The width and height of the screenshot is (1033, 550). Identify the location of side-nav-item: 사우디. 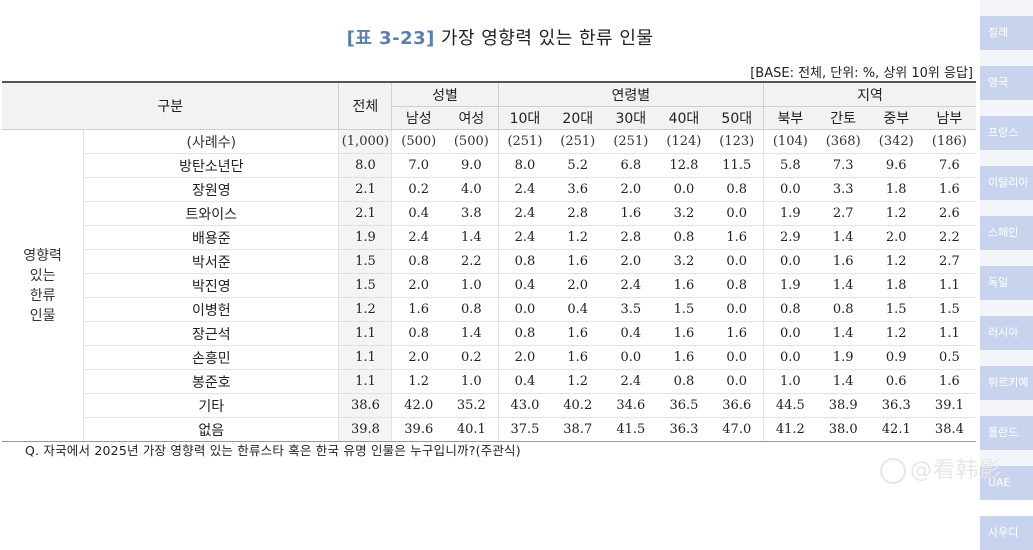
(1006, 533).